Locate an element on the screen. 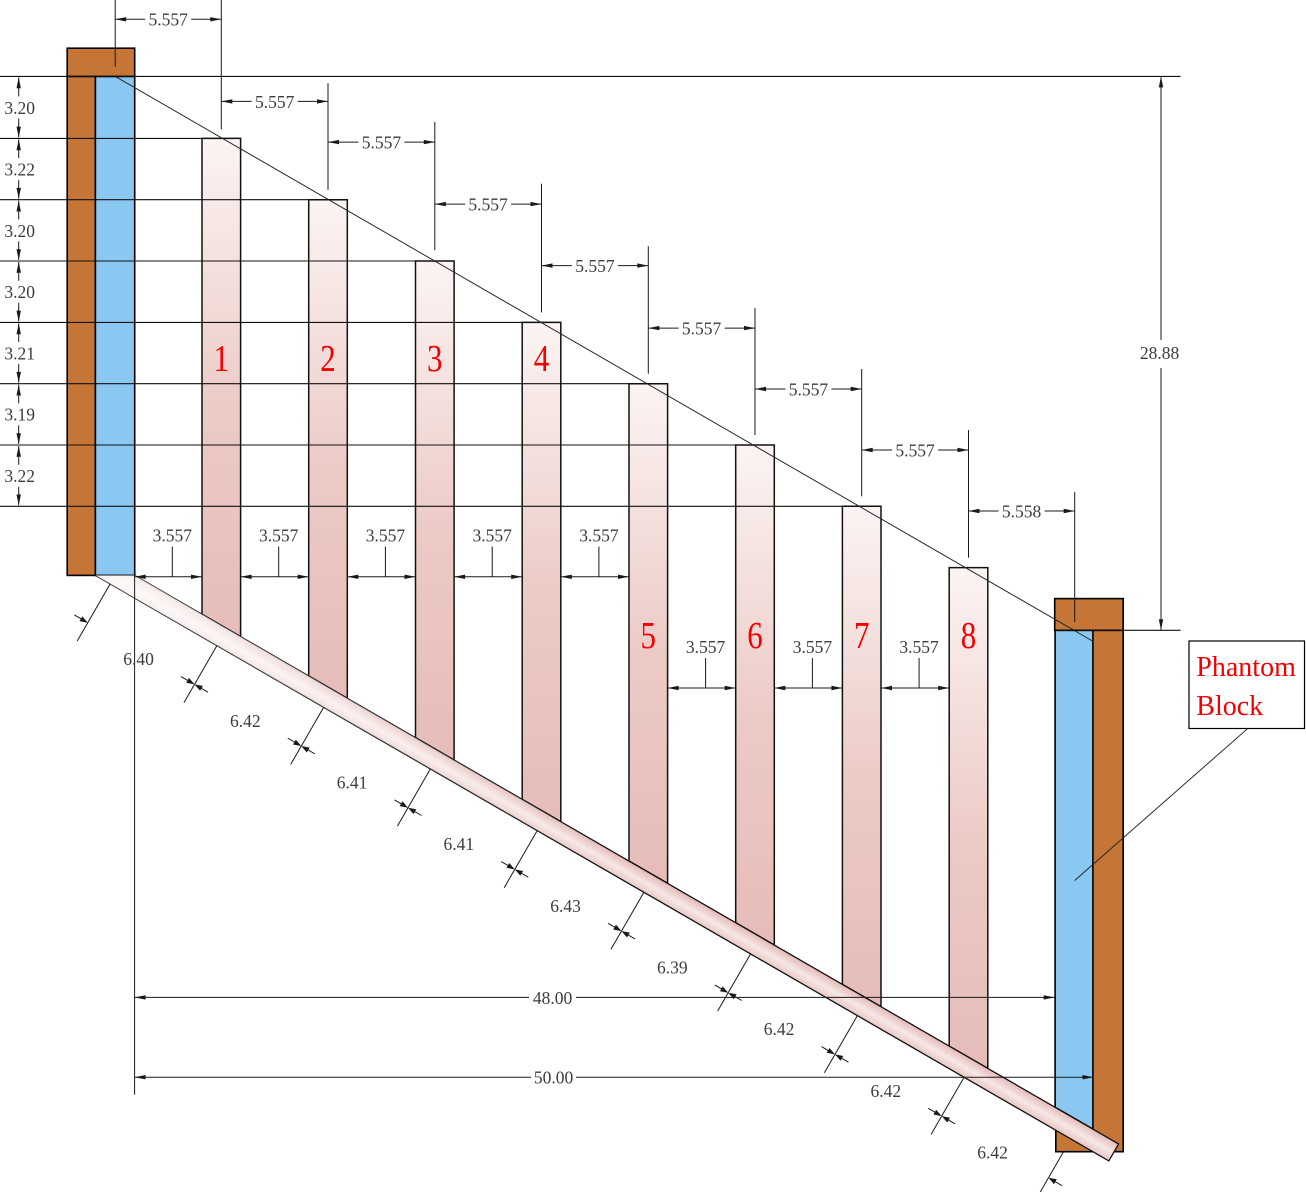  svg-text: 5 is located at coordinates (649, 636).